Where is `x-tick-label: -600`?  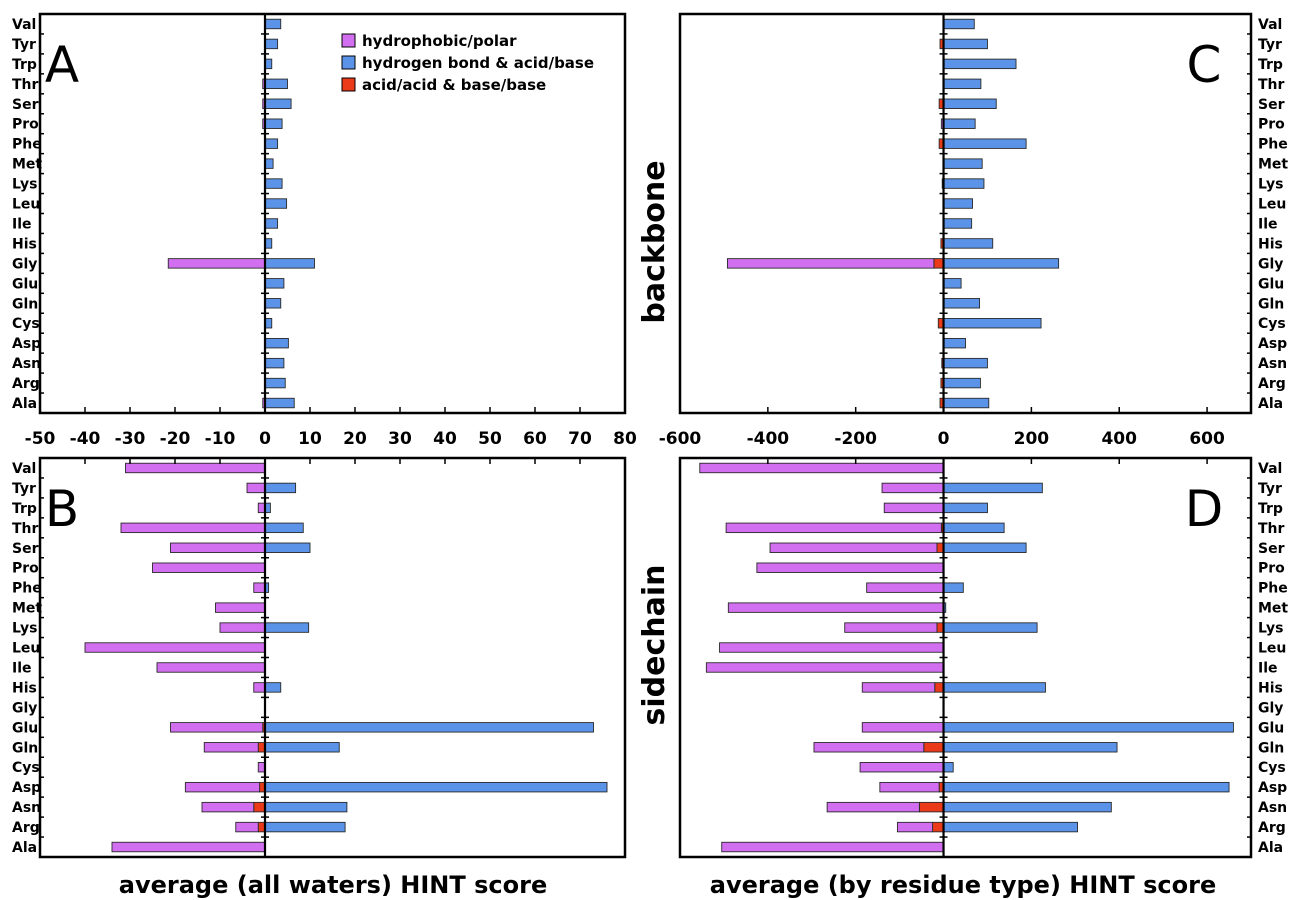 x-tick-label: -600 is located at coordinates (680, 439).